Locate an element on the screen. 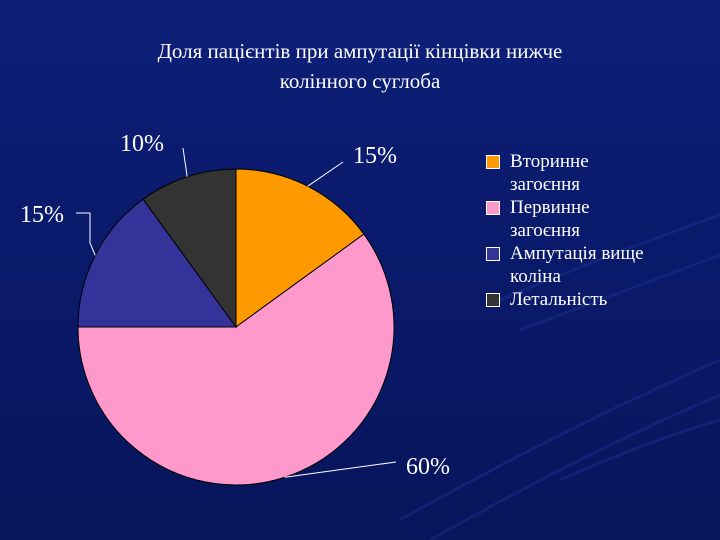 This screenshot has height=540, width=720. legend-label: Летальність is located at coordinates (559, 299).